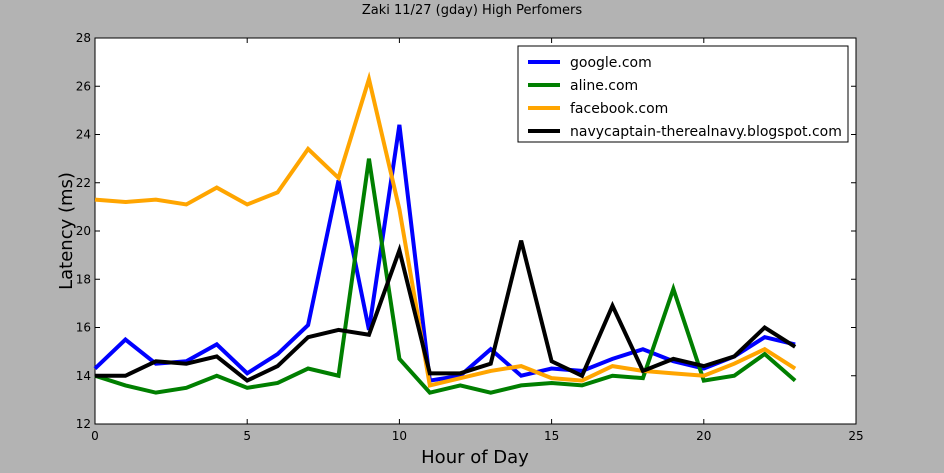 Image resolution: width=944 pixels, height=473 pixels. What do you see at coordinates (703, 436) in the screenshot?
I see `x-tick-label: 20` at bounding box center [703, 436].